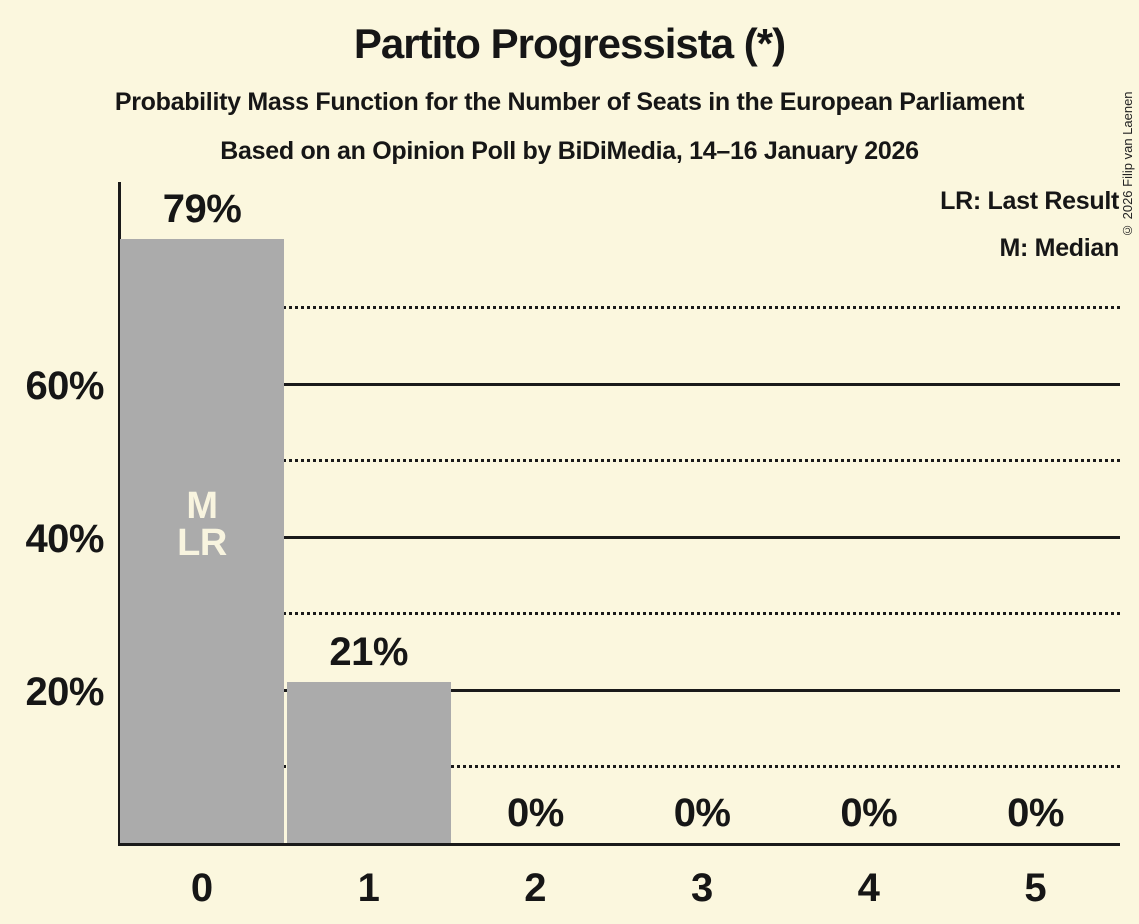 This screenshot has height=924, width=1139. I want to click on x-axis-label-4: 4, so click(868, 888).